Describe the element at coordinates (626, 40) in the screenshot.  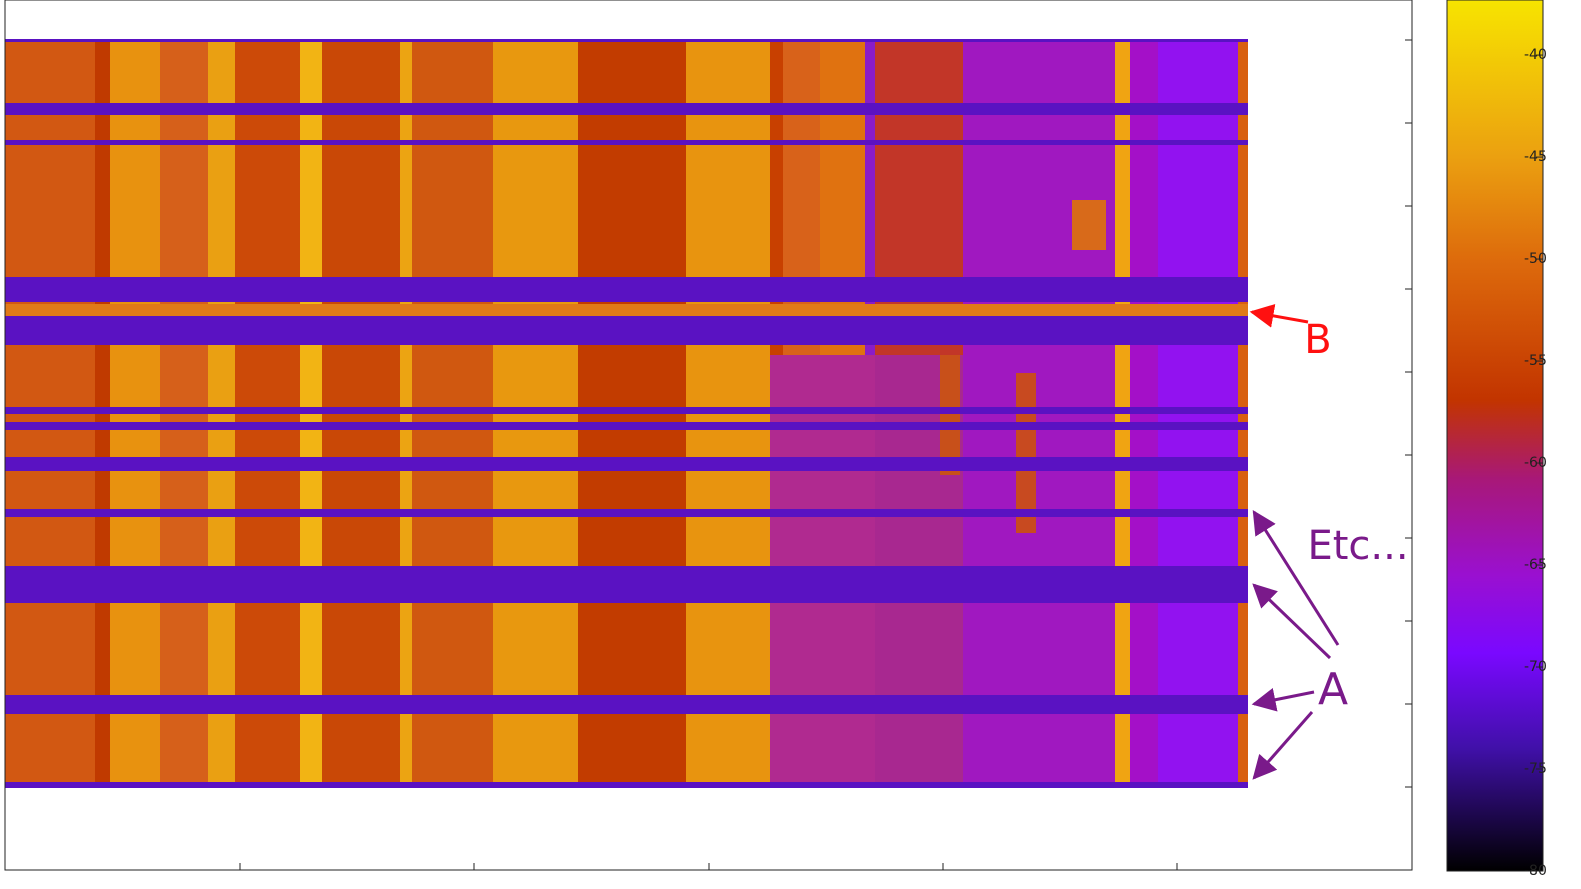
I see `heat-border` at that location.